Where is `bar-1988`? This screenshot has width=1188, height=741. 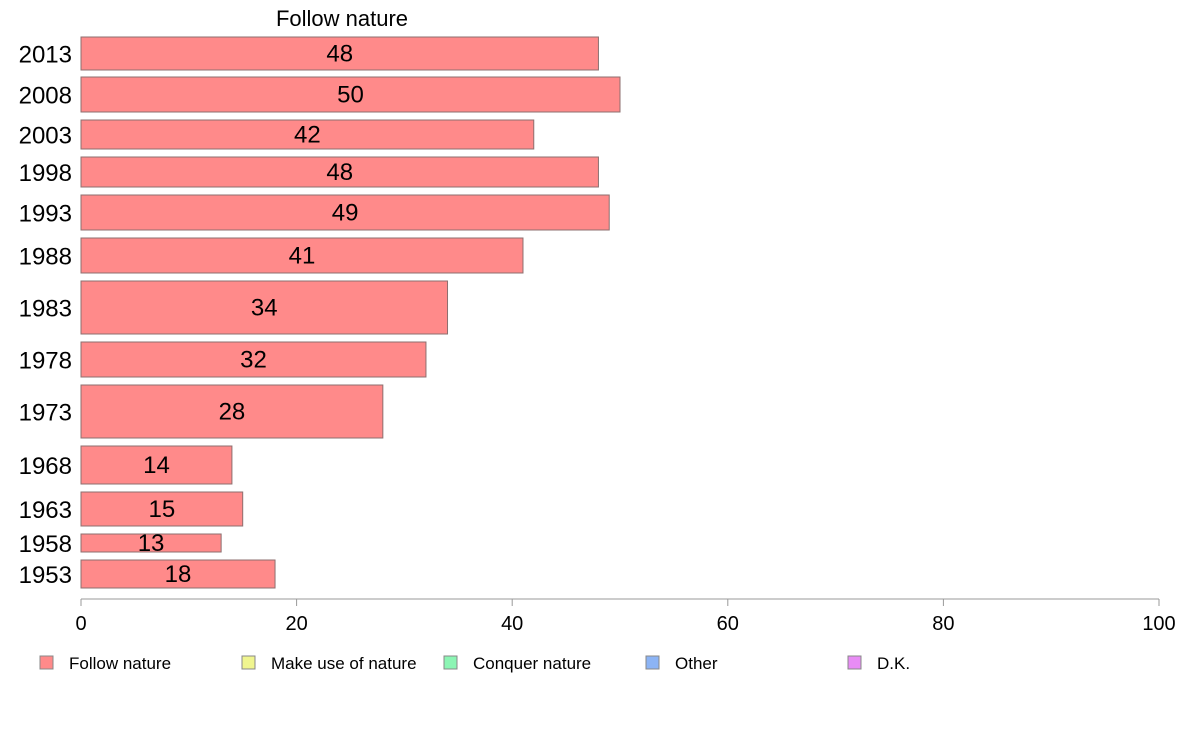 bar-1988 is located at coordinates (302, 255).